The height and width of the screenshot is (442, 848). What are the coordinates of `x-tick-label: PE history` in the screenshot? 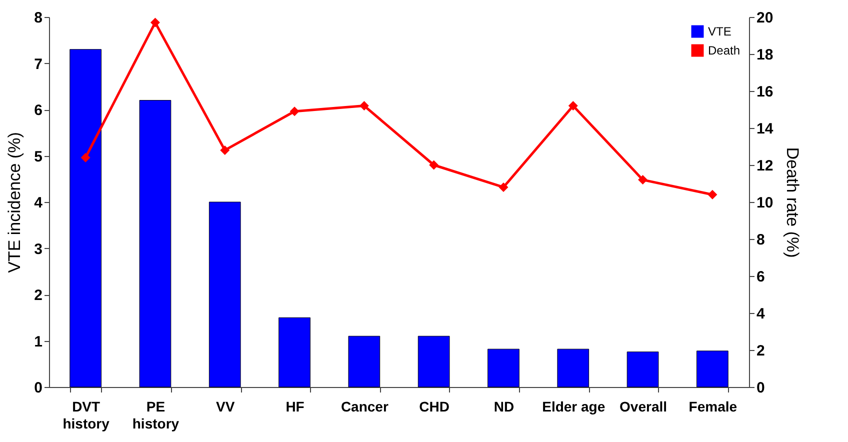 It's located at (156, 415).